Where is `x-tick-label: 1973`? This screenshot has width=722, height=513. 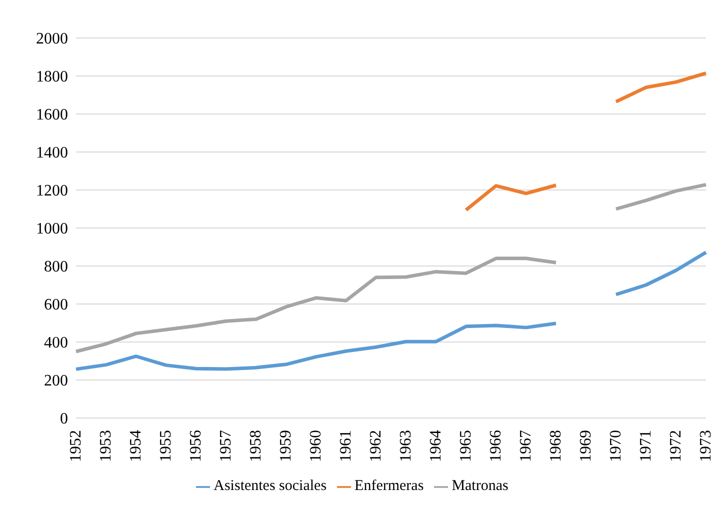
x-tick-label: 1973 is located at coordinates (706, 446).